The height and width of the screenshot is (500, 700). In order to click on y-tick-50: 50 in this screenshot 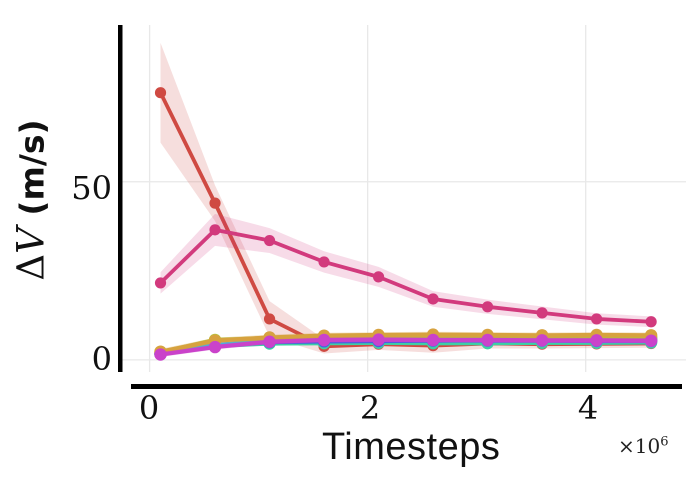, I will do `click(91, 188)`.